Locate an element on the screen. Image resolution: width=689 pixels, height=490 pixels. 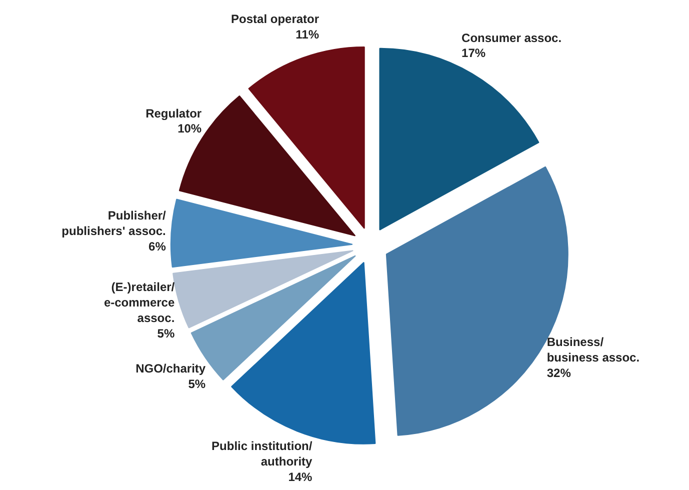
slice-label: Public institution/ authority is located at coordinates (262, 453).